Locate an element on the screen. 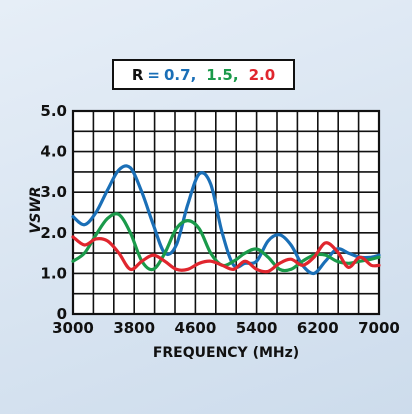 The height and width of the screenshot is (414, 412). x-axis-title: FREQUENCY (MHz) is located at coordinates (226, 353).